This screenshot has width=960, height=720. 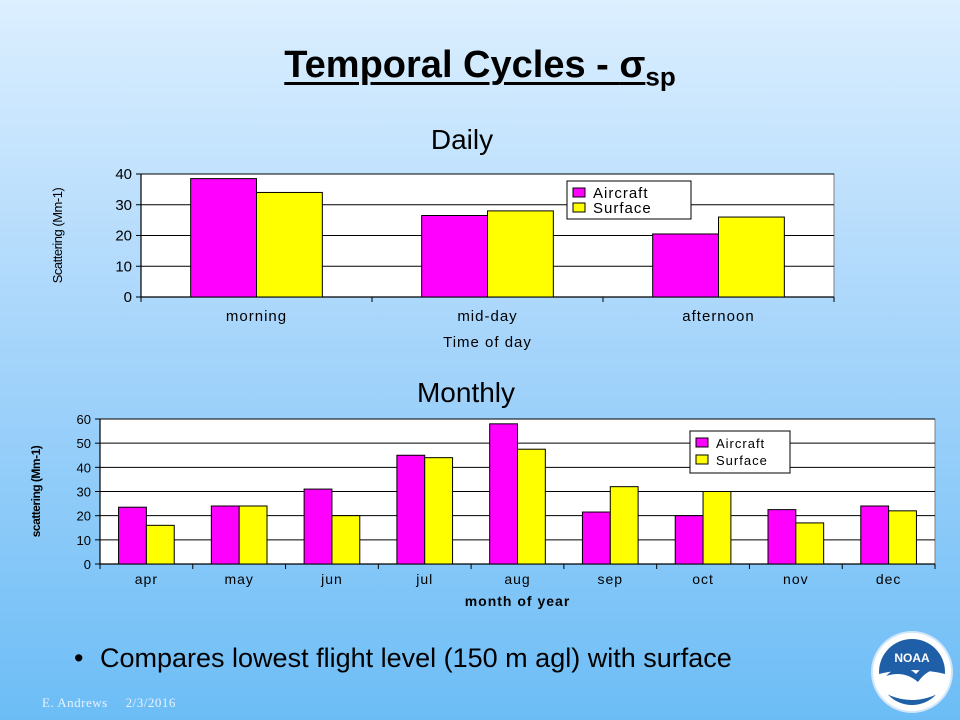 What do you see at coordinates (624, 525) in the screenshot?
I see `bar-surface-sep` at bounding box center [624, 525].